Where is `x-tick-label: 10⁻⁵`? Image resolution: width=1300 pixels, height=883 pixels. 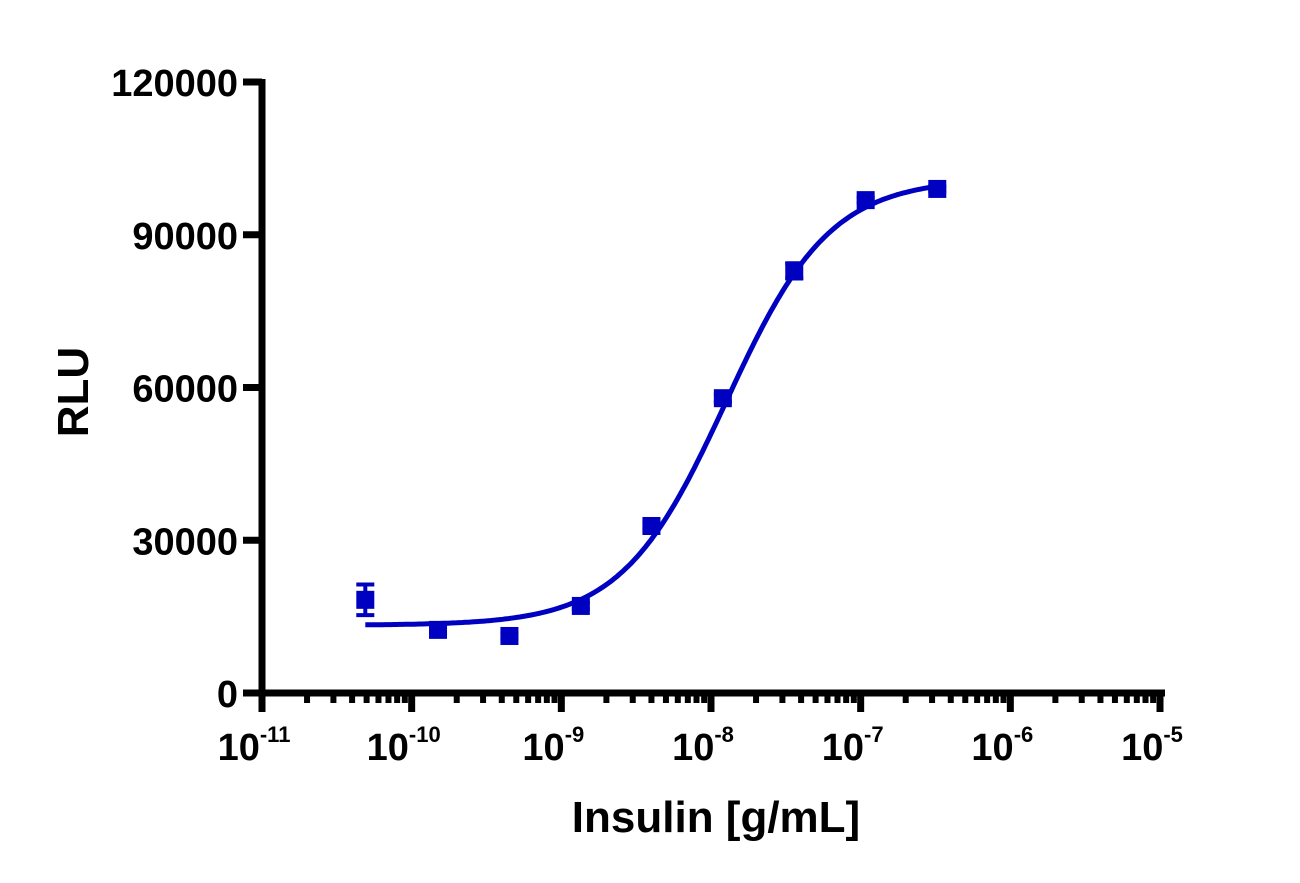 x-tick-label: 10⁻⁵ is located at coordinates (1152, 745).